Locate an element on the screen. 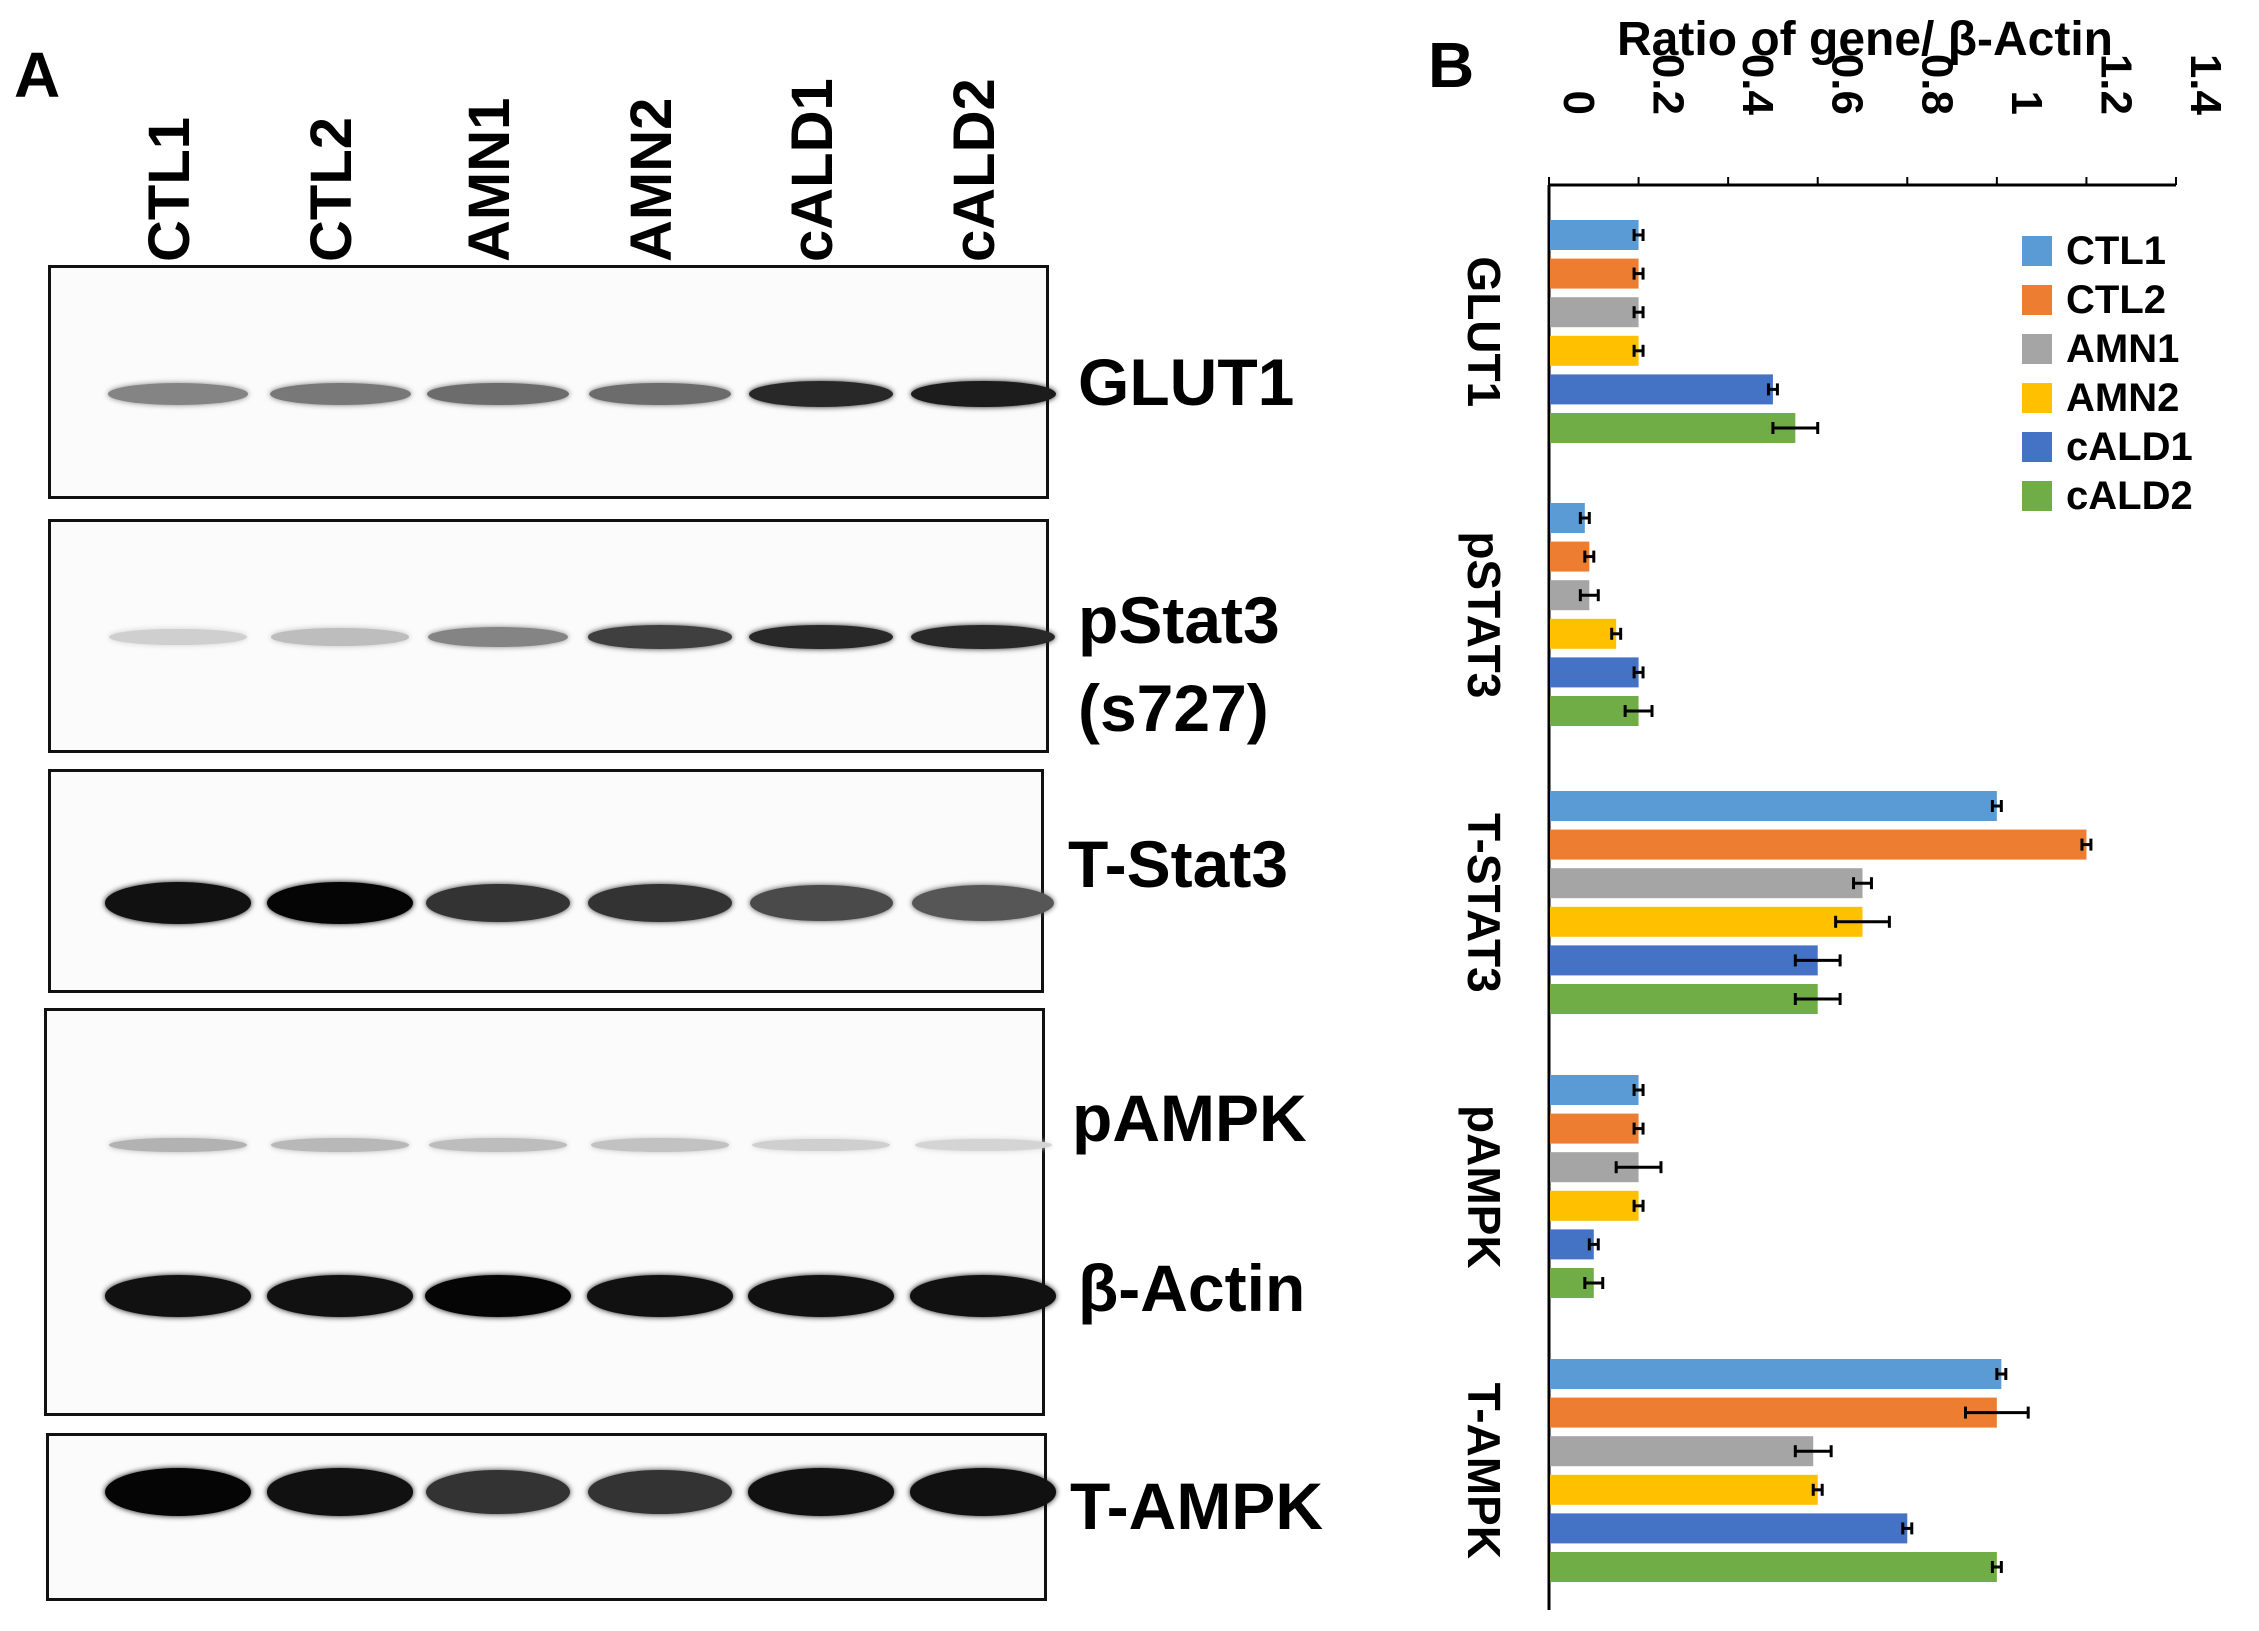  band-actin-amn1 is located at coordinates (498, 1296).